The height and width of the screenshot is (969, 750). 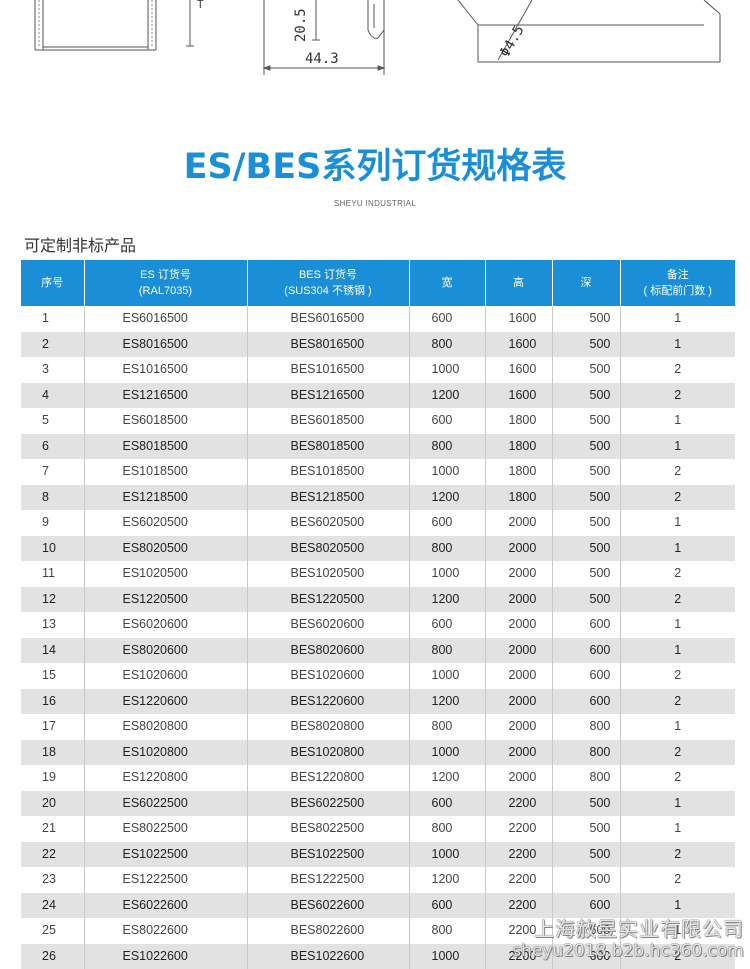 What do you see at coordinates (628, 929) in the screenshot?
I see `watermark-company: 上海赦昱实业有限公司` at bounding box center [628, 929].